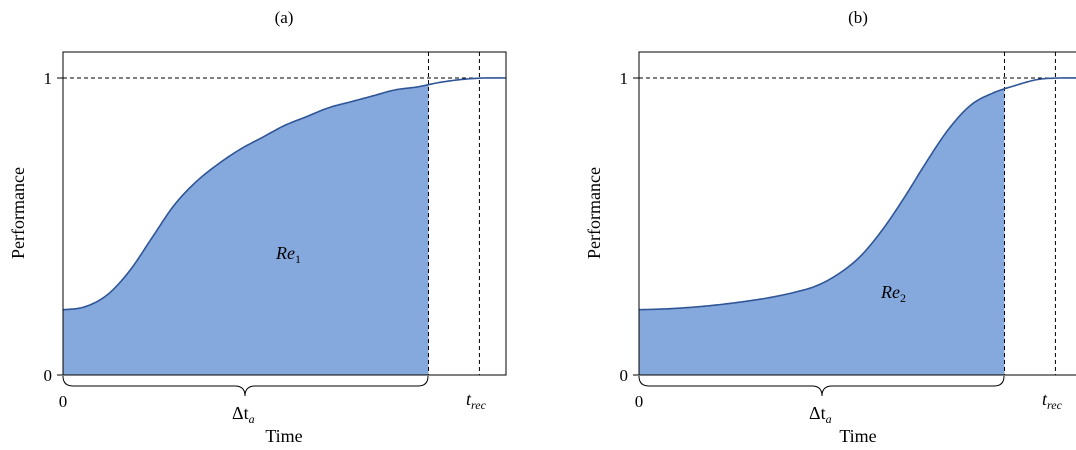  What do you see at coordinates (624, 78) in the screenshot?
I see `panel-b-ytick-1: 1` at bounding box center [624, 78].